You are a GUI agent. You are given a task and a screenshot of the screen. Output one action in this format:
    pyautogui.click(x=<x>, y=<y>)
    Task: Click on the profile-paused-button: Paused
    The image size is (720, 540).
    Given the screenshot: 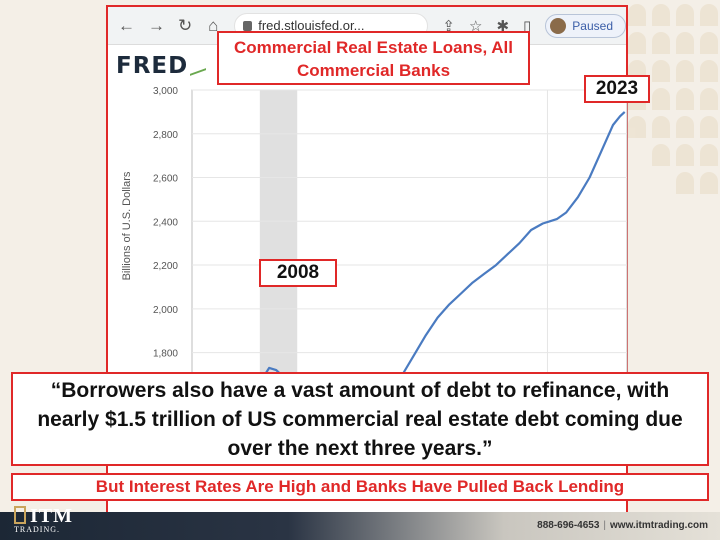 What is the action you would take?
    pyautogui.click(x=585, y=25)
    